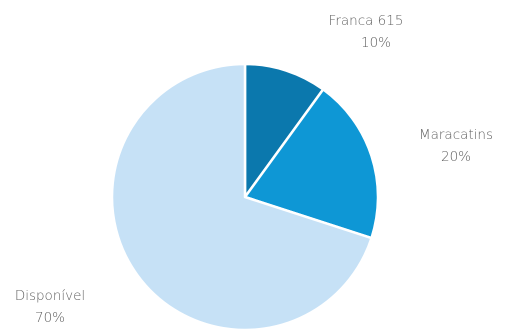  What do you see at coordinates (456, 146) in the screenshot?
I see `slice-label-maracatins: Maracatins 20%` at bounding box center [456, 146].